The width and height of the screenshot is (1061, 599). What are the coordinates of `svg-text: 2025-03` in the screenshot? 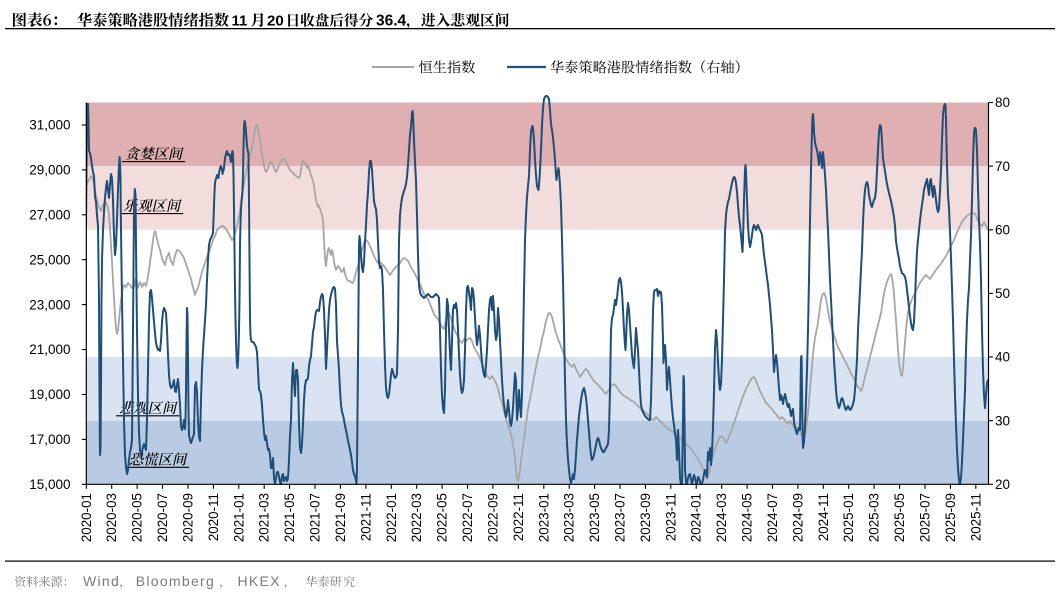 It's located at (874, 517).